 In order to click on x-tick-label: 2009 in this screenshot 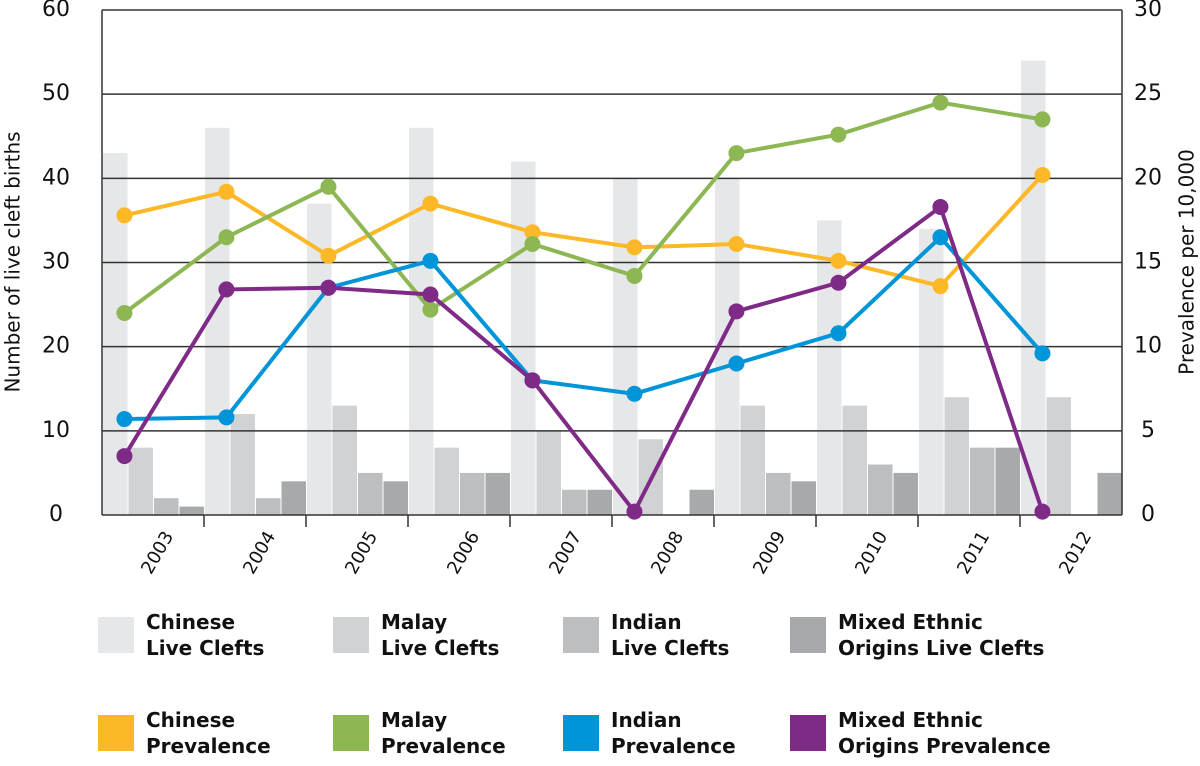, I will do `click(769, 553)`.